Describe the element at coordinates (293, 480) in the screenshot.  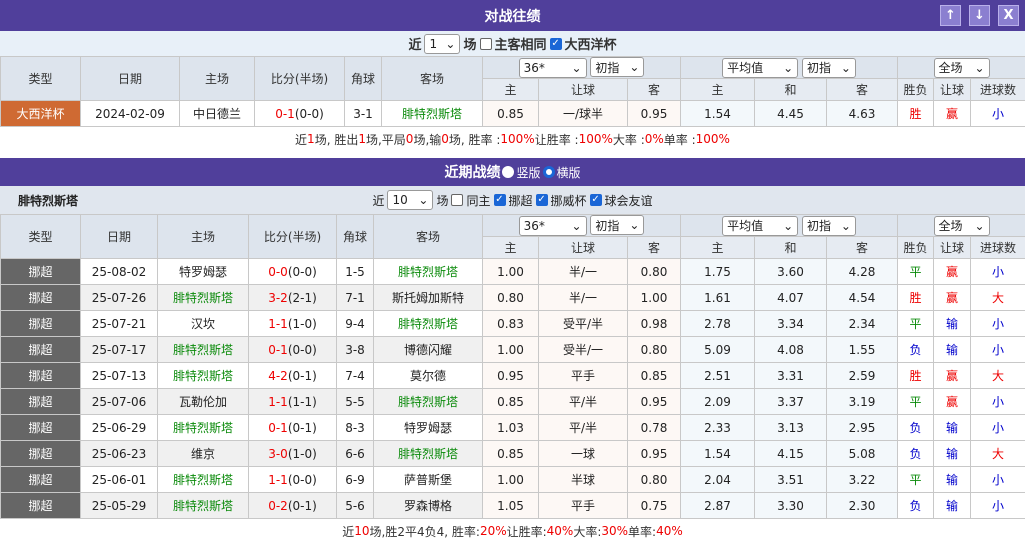
I see `score-cell: 1-1(0-0)` at that location.